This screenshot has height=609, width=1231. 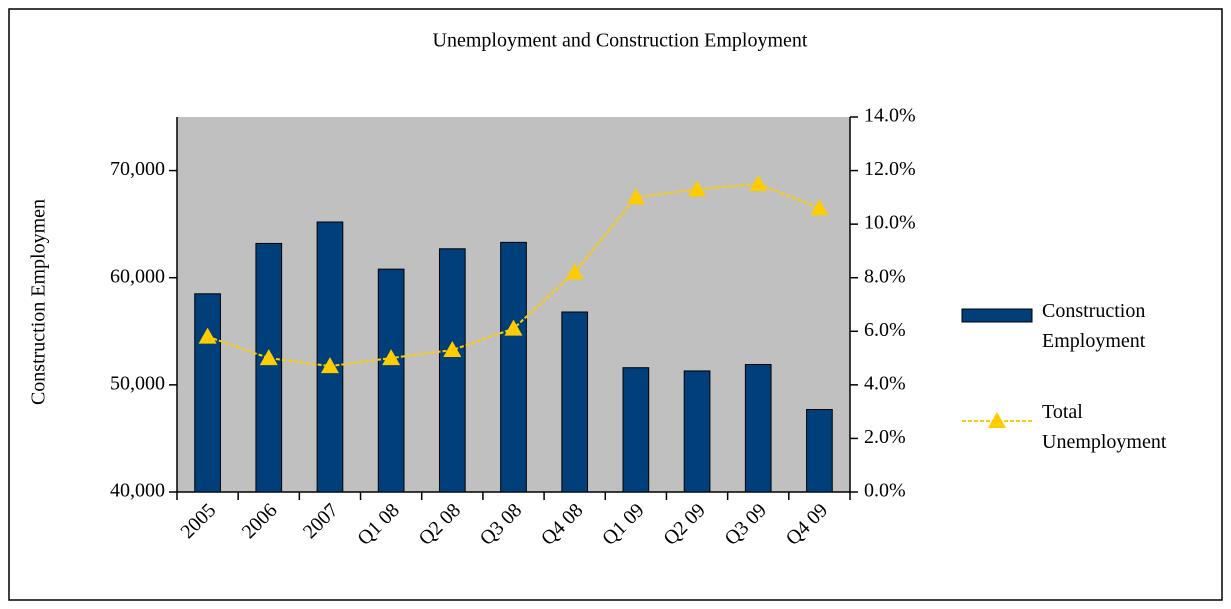 I want to click on chart-title: Unemployment and Construction Employment, so click(x=620, y=41).